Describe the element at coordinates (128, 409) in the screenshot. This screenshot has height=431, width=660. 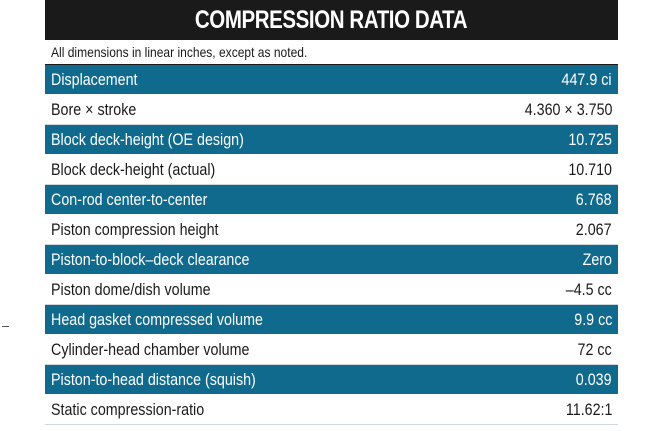
I see `row-label: Static compression-ratio` at that location.